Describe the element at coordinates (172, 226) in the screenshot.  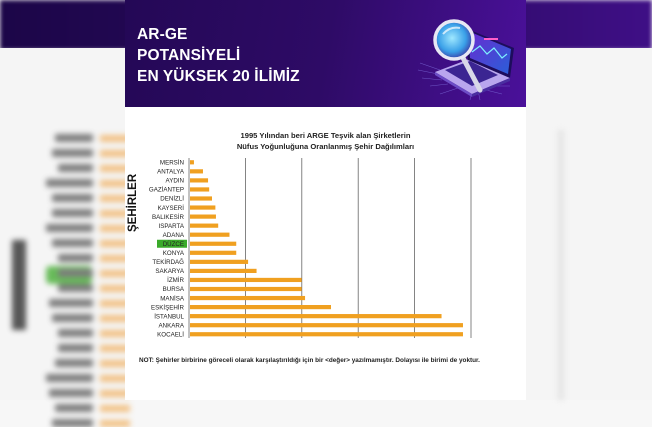
I see `category-label: ISPARTA` at that location.